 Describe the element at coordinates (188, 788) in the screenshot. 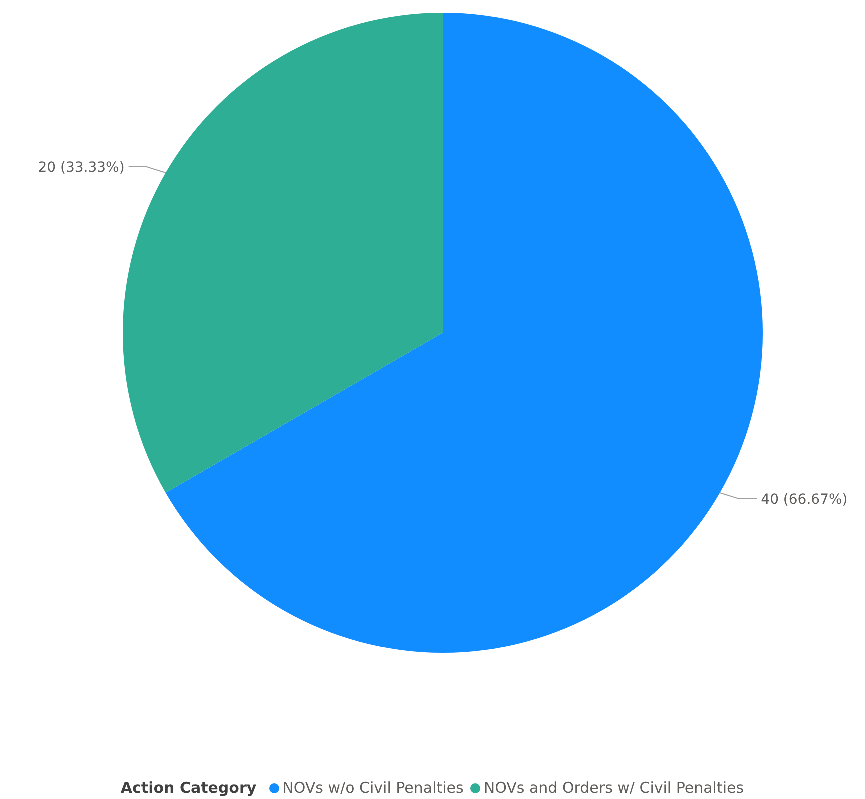

I see `legend-title: Action Category` at that location.